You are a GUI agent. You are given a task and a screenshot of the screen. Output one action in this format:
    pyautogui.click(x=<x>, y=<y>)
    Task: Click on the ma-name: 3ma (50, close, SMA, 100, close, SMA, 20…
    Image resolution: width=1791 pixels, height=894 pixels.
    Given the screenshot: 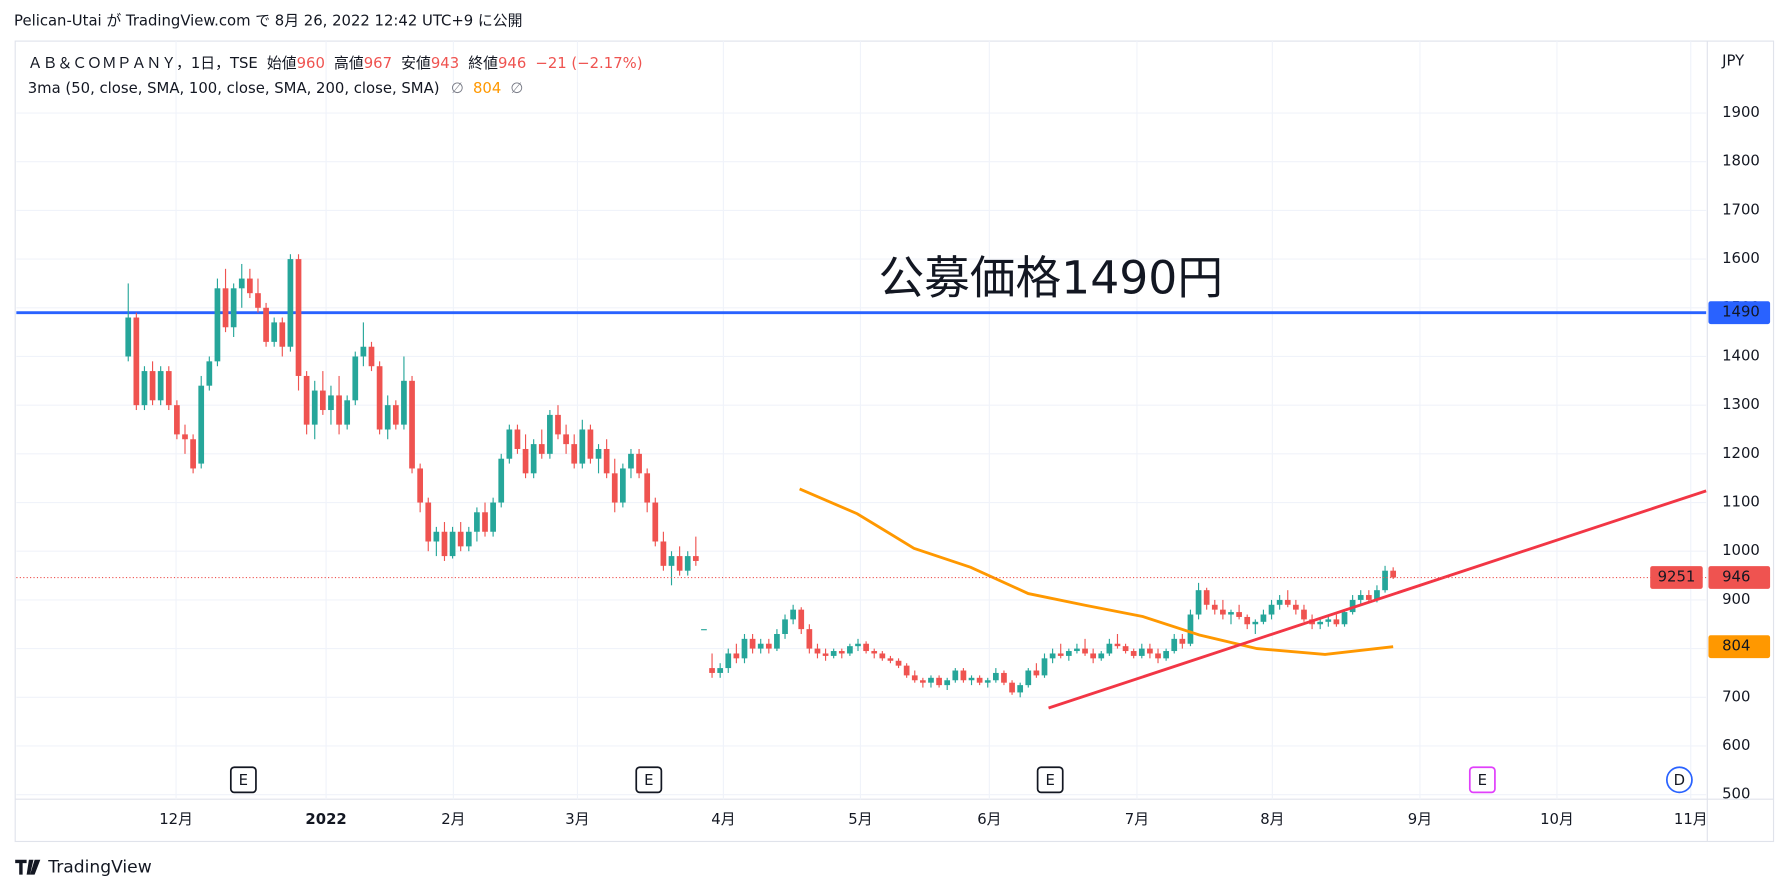 What is the action you would take?
    pyautogui.click(x=234, y=88)
    